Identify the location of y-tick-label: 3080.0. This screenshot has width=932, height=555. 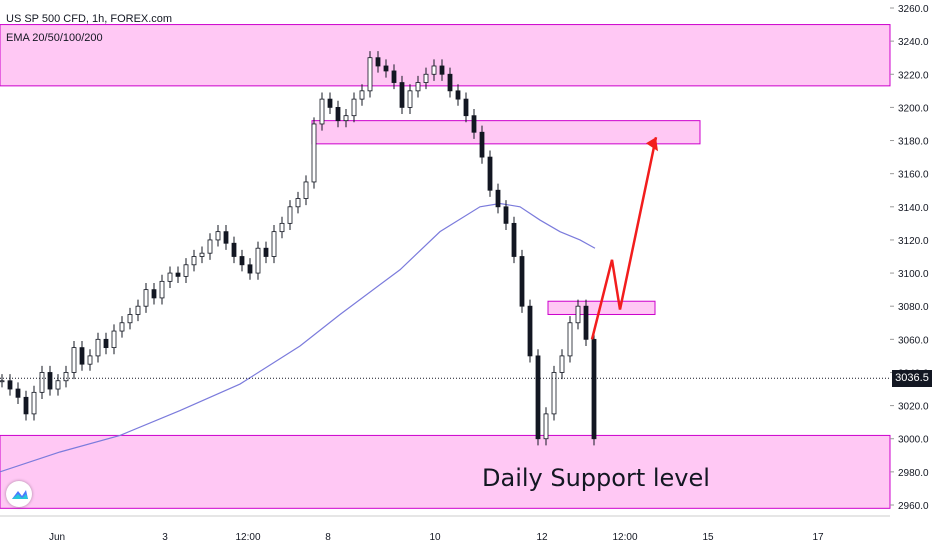
(913, 307).